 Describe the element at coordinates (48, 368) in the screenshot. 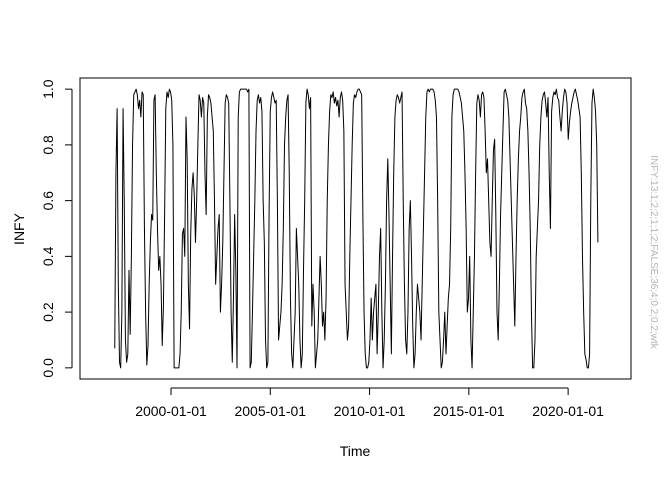

I see `y-tick-label: 0.0` at that location.